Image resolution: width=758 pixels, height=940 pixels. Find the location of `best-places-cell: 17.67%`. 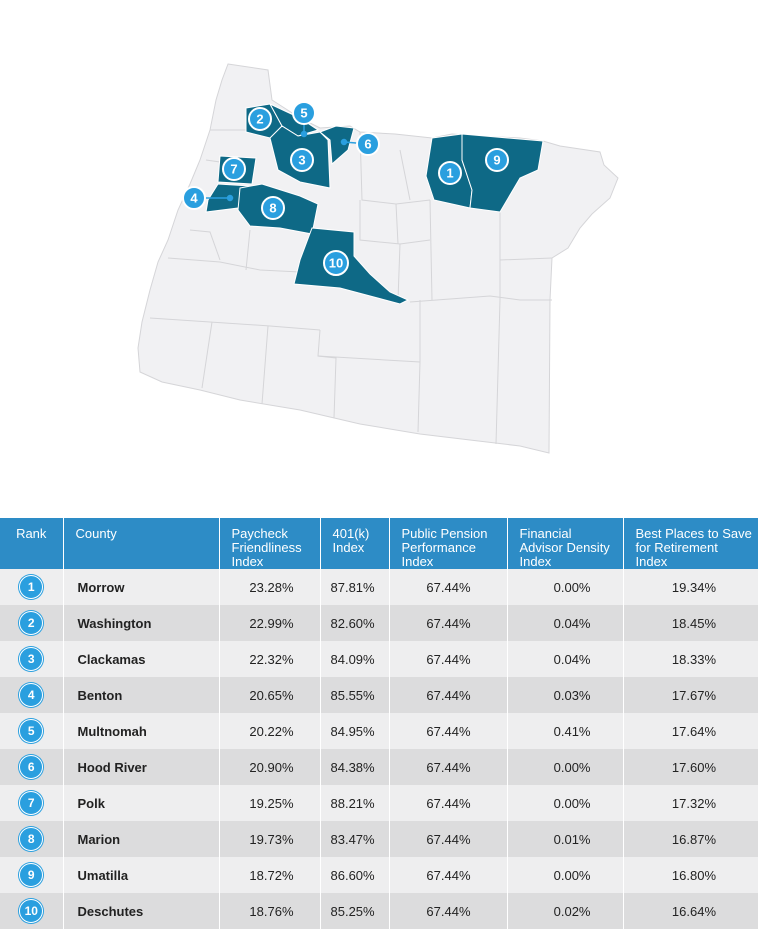

best-places-cell: 17.67% is located at coordinates (690, 695).